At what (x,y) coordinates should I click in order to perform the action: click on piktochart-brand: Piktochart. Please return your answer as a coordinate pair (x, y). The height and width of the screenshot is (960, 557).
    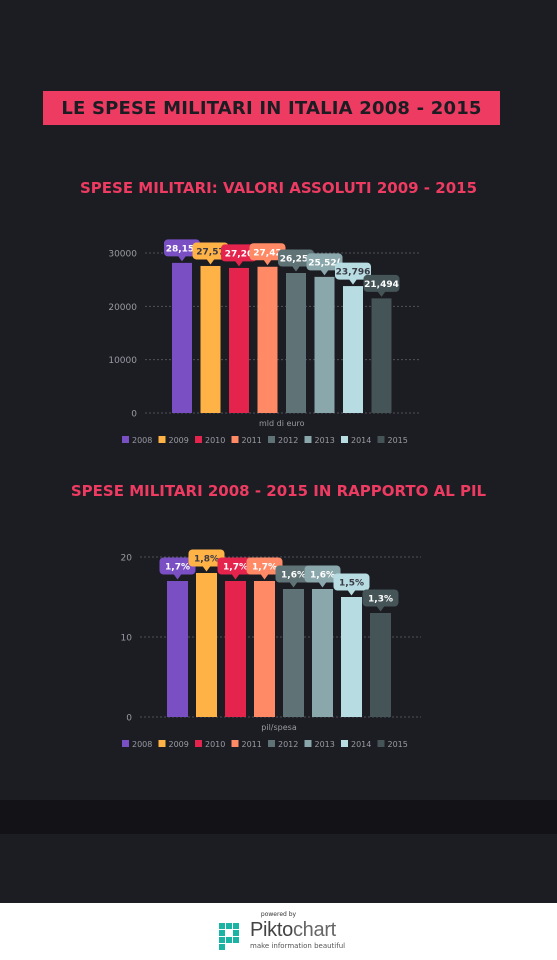
    Looking at the image, I should click on (293, 930).